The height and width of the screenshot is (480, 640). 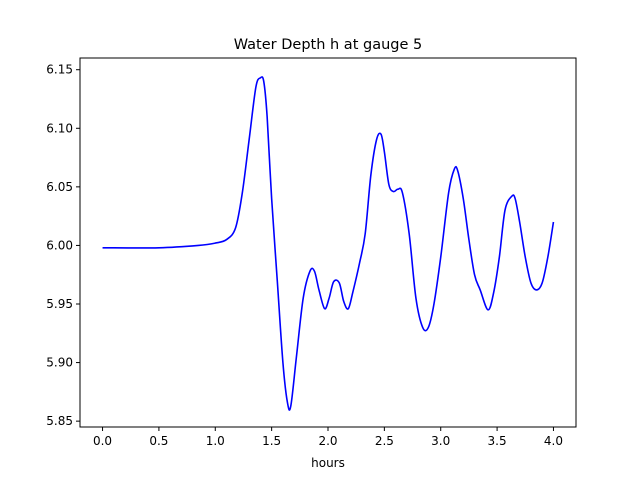 What do you see at coordinates (384, 441) in the screenshot?
I see `x-tick-label: 2.5` at bounding box center [384, 441].